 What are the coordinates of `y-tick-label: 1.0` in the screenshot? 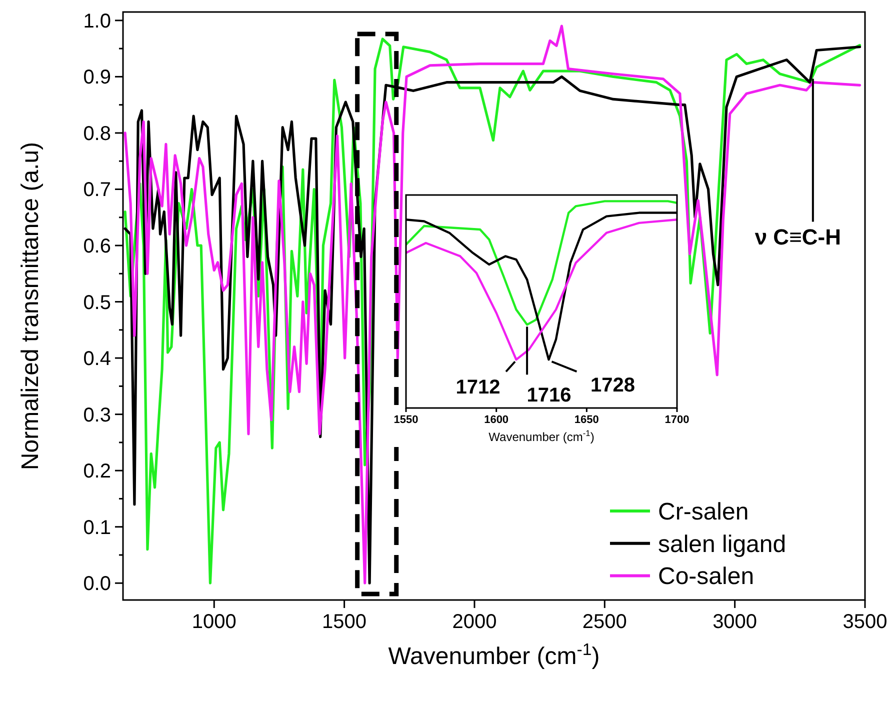 It's located at (97, 21).